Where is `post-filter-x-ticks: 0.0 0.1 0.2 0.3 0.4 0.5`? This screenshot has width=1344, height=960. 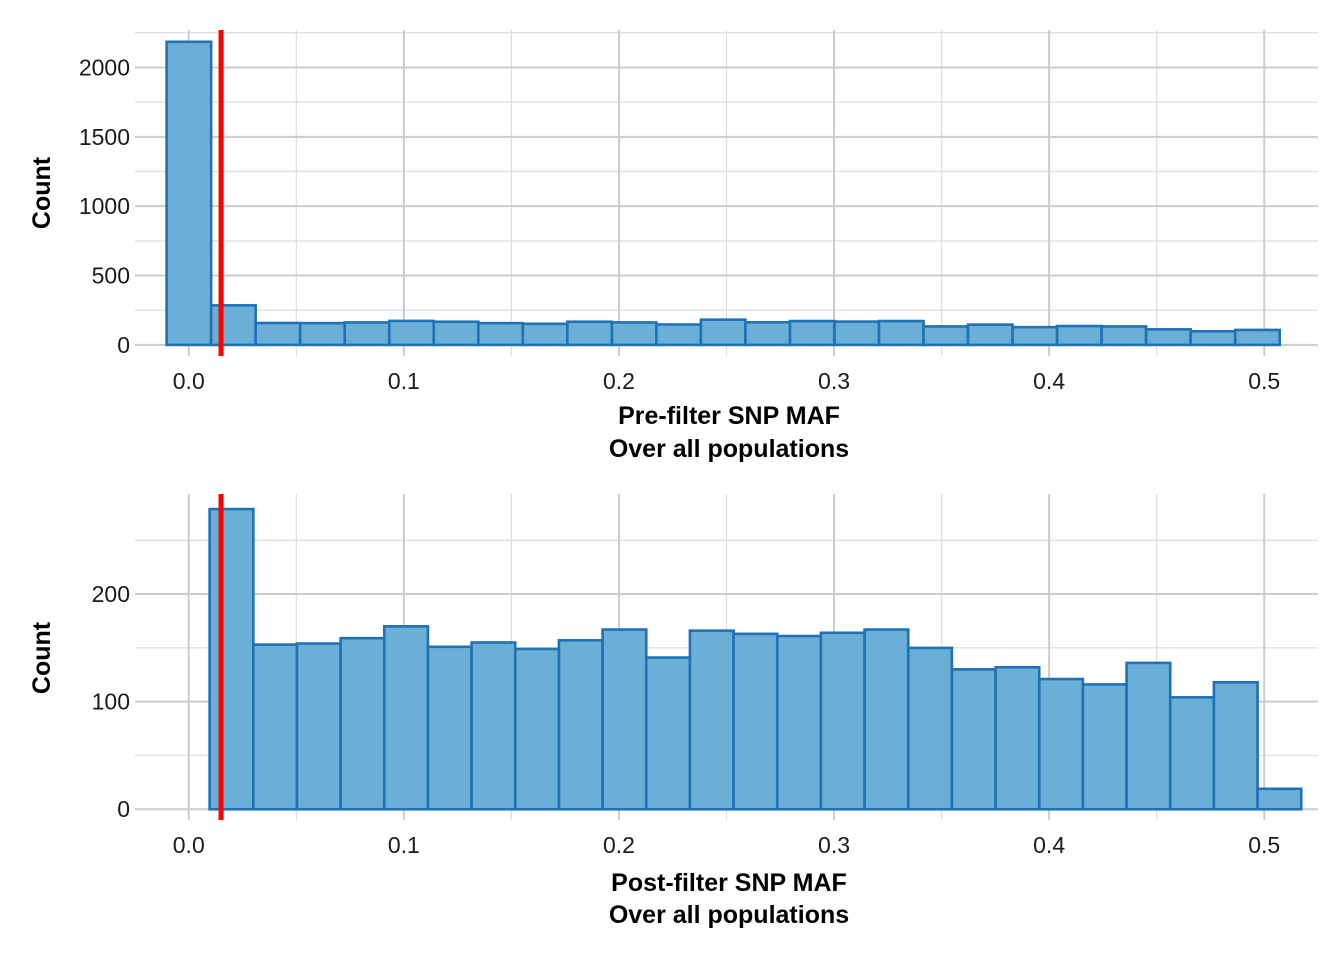 post-filter-x-ticks: 0.0 0.1 0.2 0.3 0.4 0.5 is located at coordinates (726, 845).